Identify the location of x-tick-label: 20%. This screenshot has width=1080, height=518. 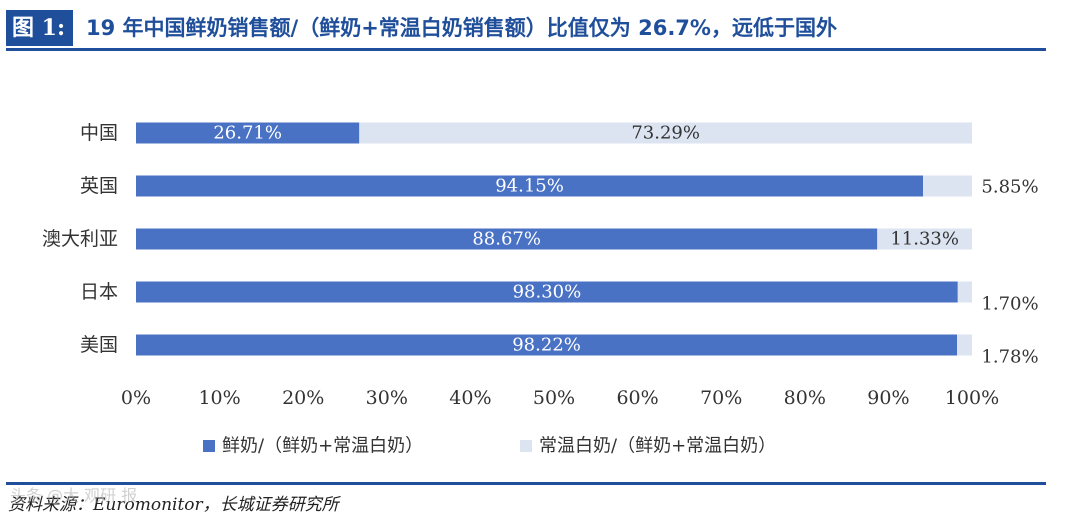
(303, 398).